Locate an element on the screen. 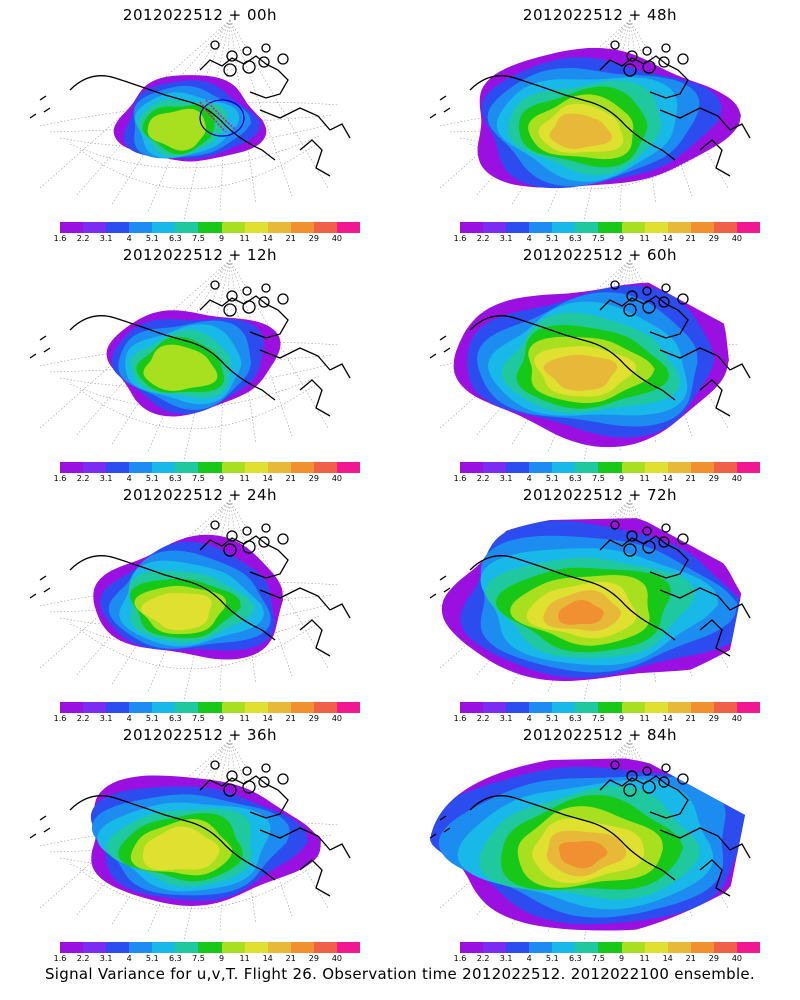 The image size is (800, 1000). variance-field is located at coordinates (587, 844).